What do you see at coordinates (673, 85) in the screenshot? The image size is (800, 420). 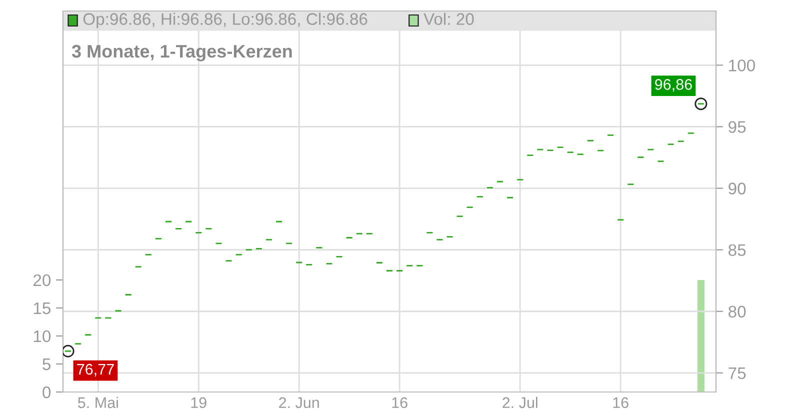 I see `annotation: 96,86` at bounding box center [673, 85].